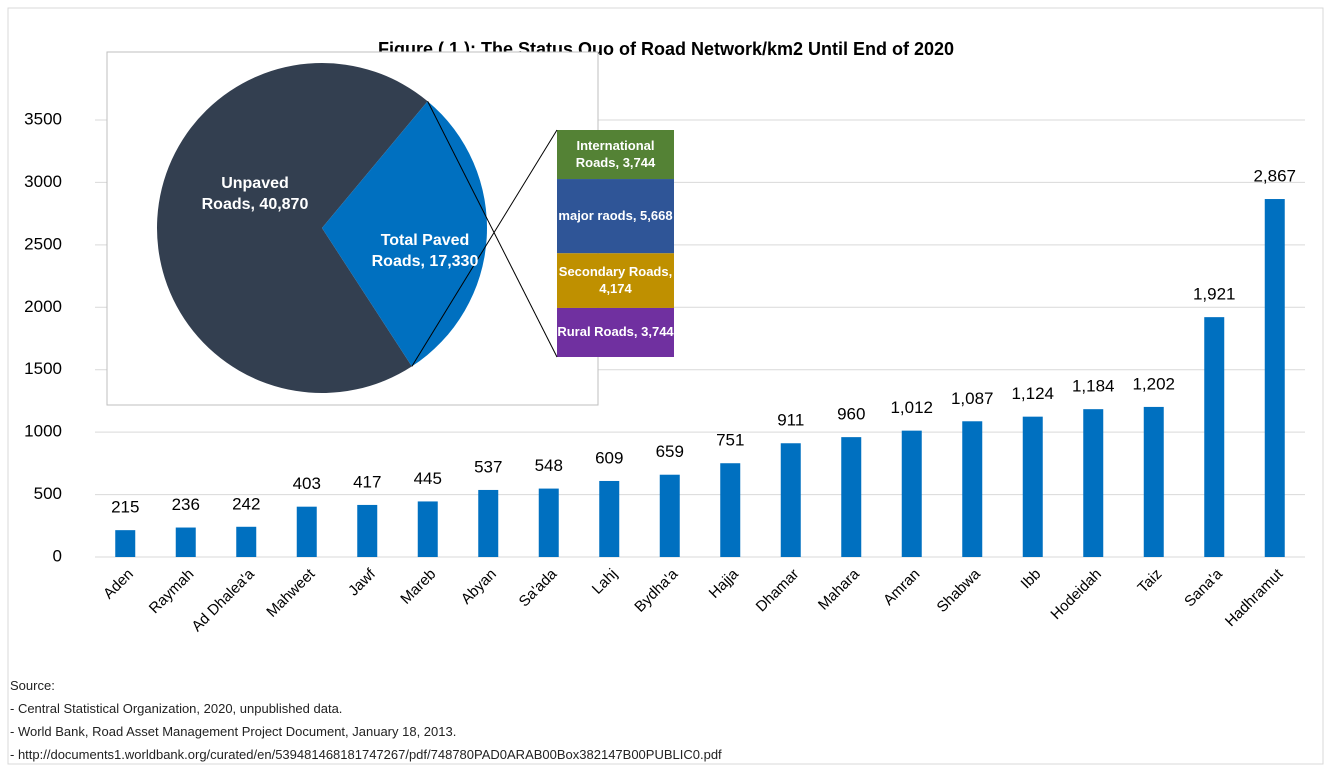 This screenshot has width=1331, height=772. Describe the element at coordinates (1075, 594) in the screenshot. I see `x-tick-label: Hodeidah` at that location.